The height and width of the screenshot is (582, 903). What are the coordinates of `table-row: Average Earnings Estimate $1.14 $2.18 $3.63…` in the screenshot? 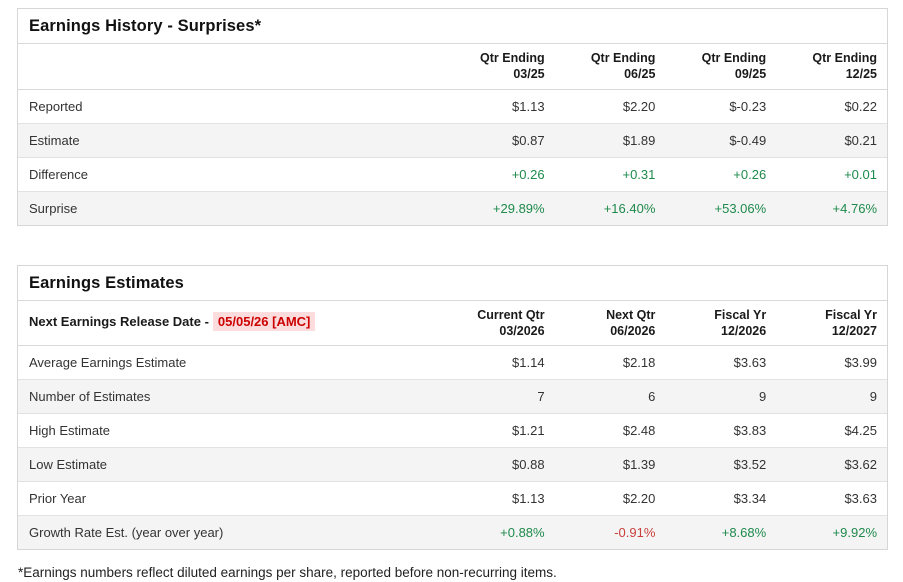 It's located at (452, 363).